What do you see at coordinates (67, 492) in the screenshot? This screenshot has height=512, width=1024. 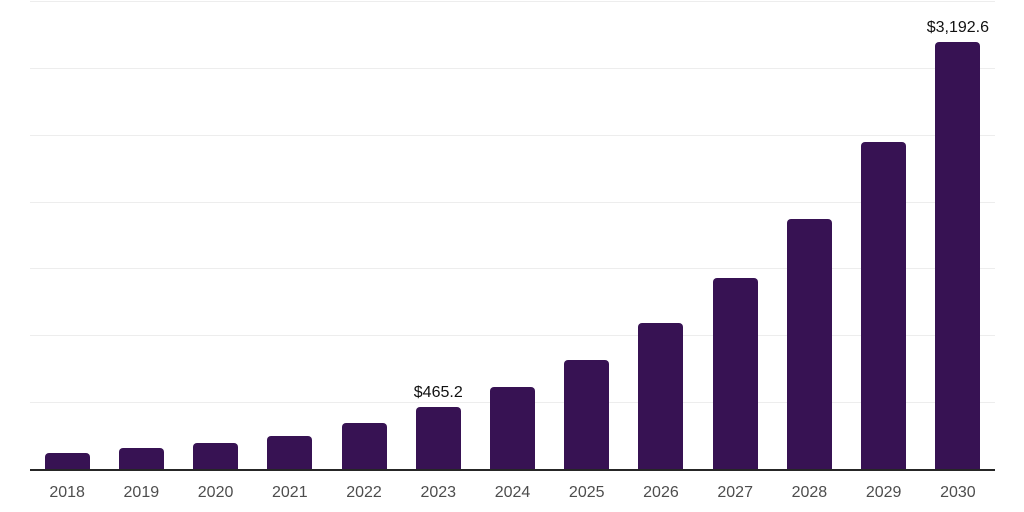 I see `x-tick-2018: 2018` at bounding box center [67, 492].